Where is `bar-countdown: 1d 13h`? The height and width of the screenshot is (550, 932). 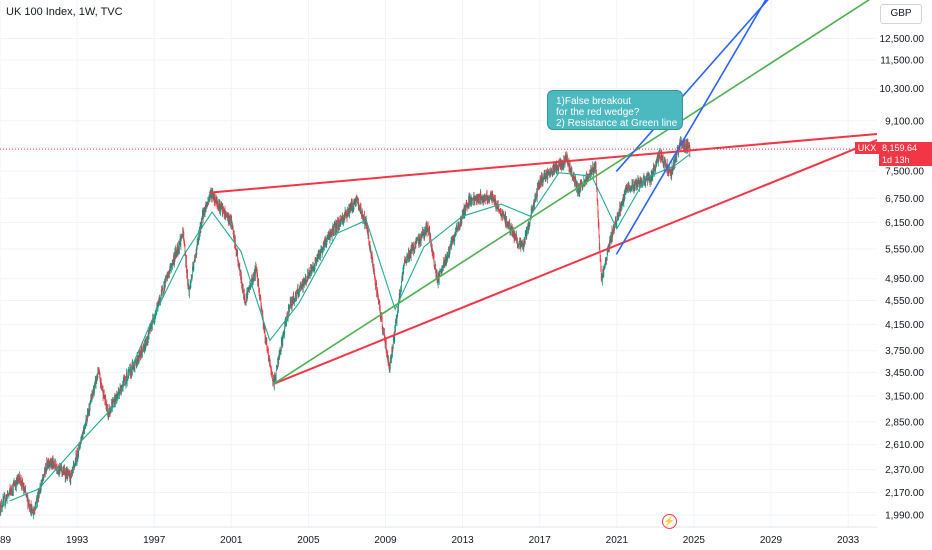 bar-countdown: 1d 13h is located at coordinates (896, 160).